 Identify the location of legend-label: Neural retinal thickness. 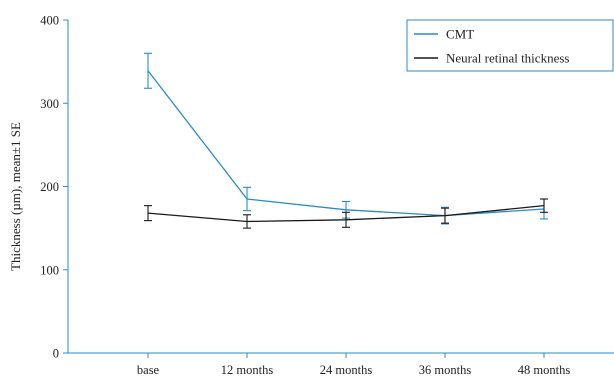
(507, 58).